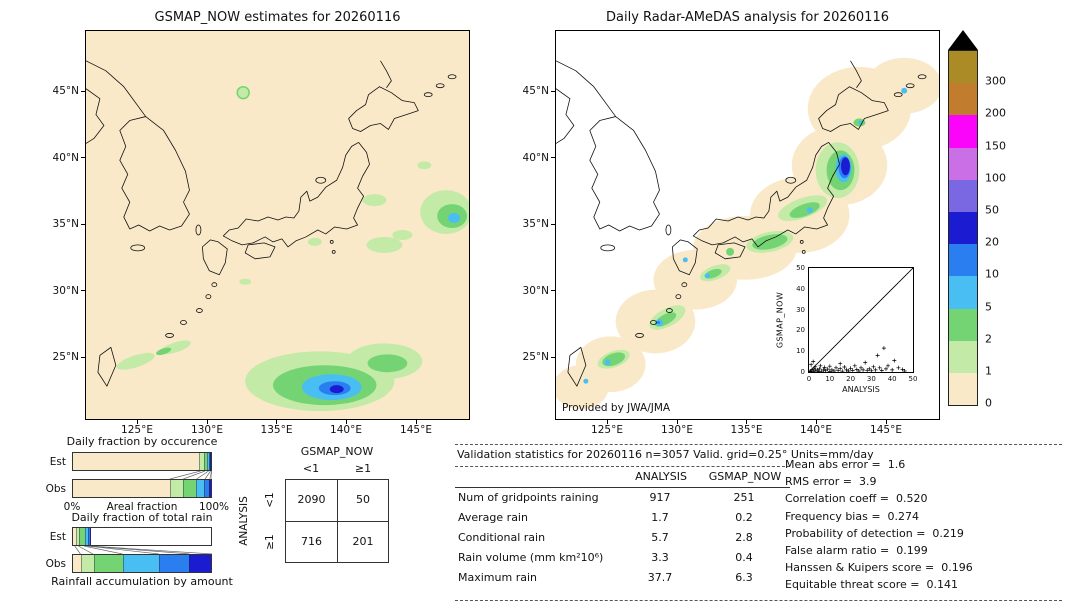  I want to click on table-header-rule, so click(622, 487).